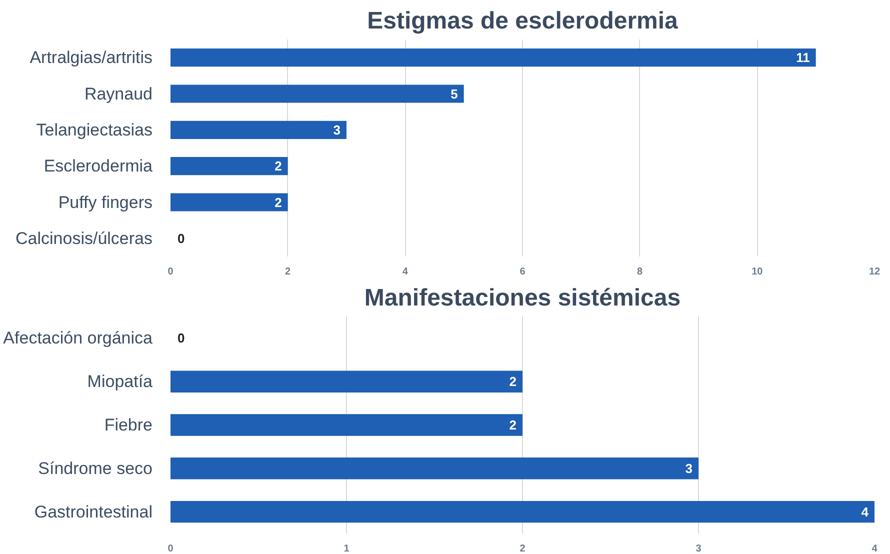 The image size is (890, 554). Describe the element at coordinates (95, 468) in the screenshot. I see `y-tick-label: Síndrome seco` at that location.